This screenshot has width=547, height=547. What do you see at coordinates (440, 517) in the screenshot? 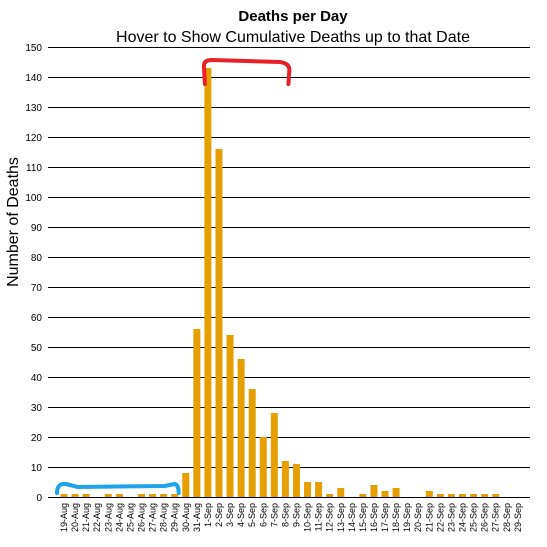
I see `x-tick-label: 22-Sep` at bounding box center [440, 517].